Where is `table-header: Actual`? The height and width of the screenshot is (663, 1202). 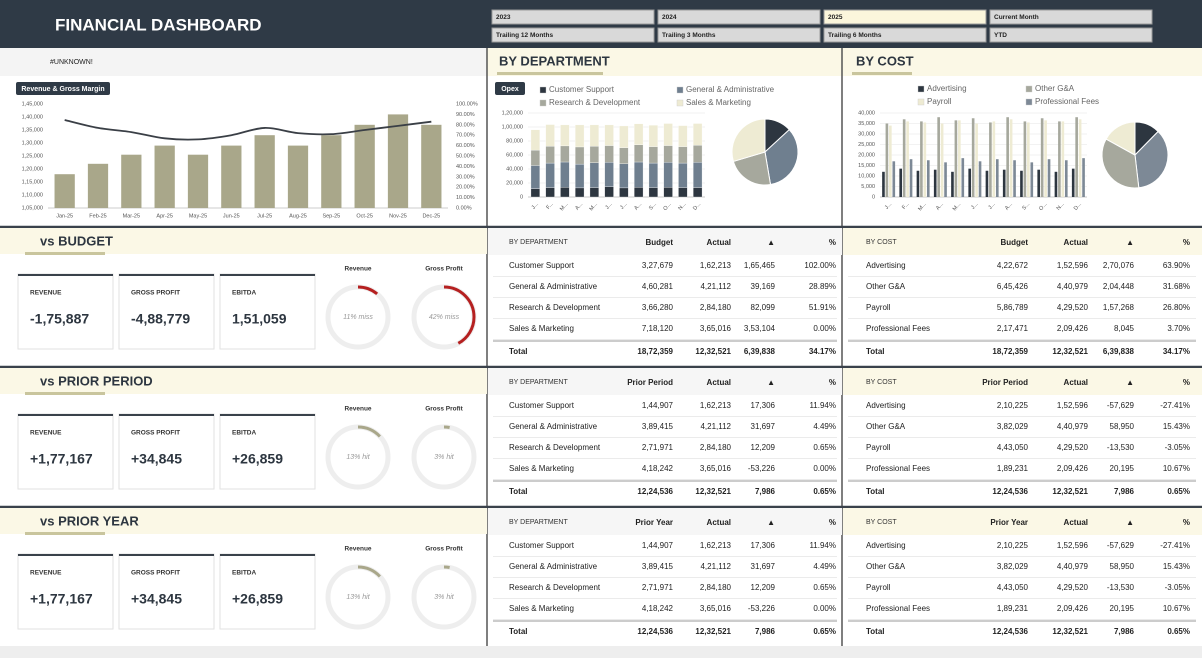 table-header: Actual is located at coordinates (1076, 382).